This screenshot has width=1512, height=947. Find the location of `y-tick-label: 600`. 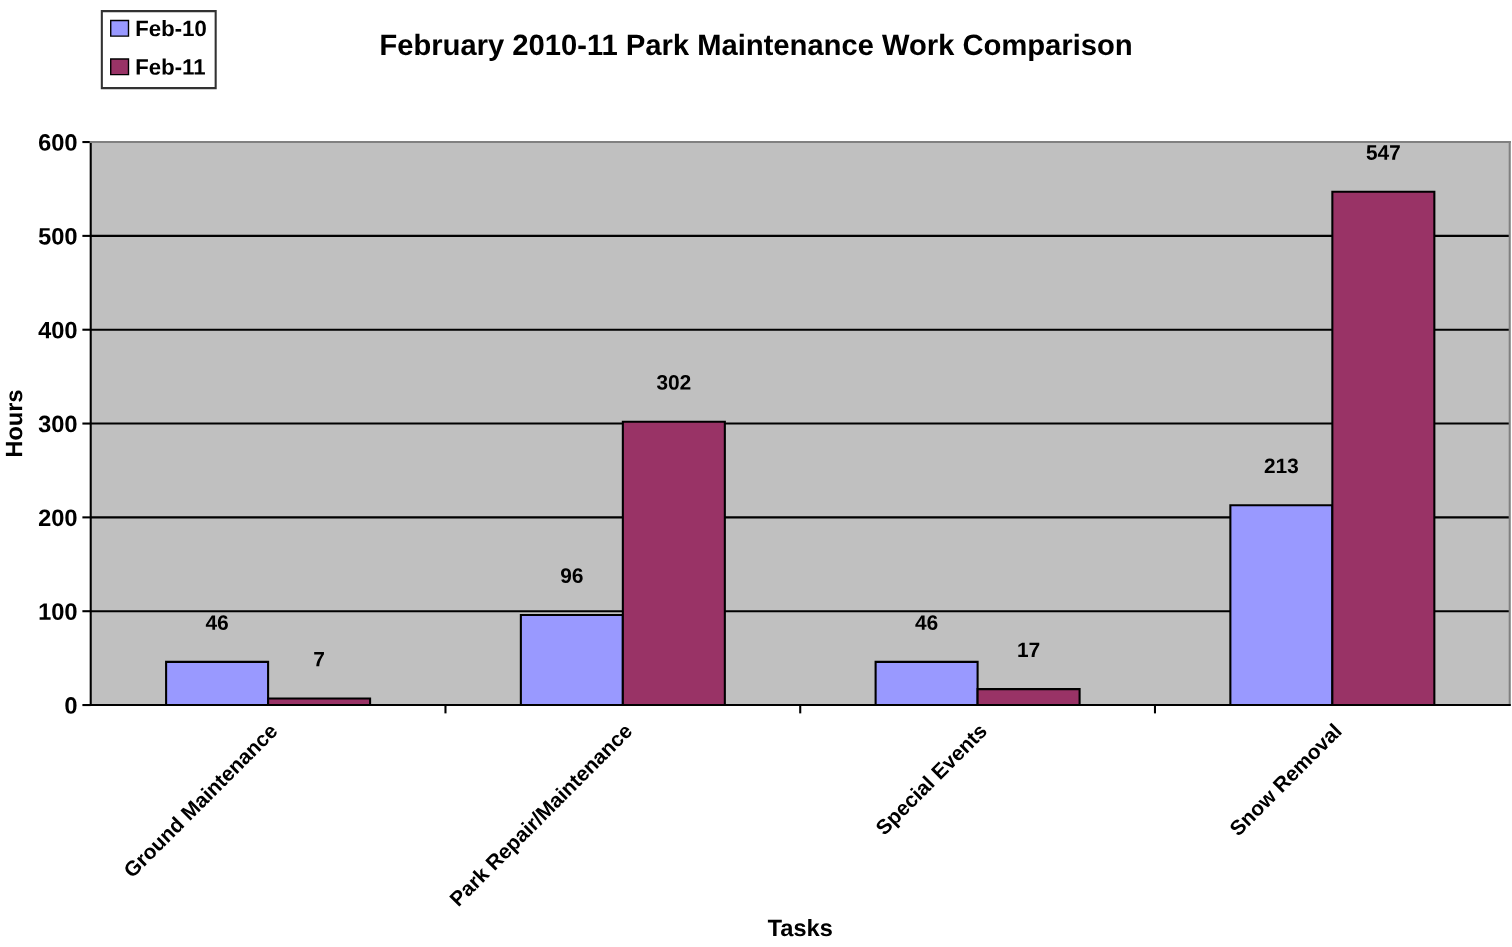

y-tick-label: 600 is located at coordinates (58, 142).